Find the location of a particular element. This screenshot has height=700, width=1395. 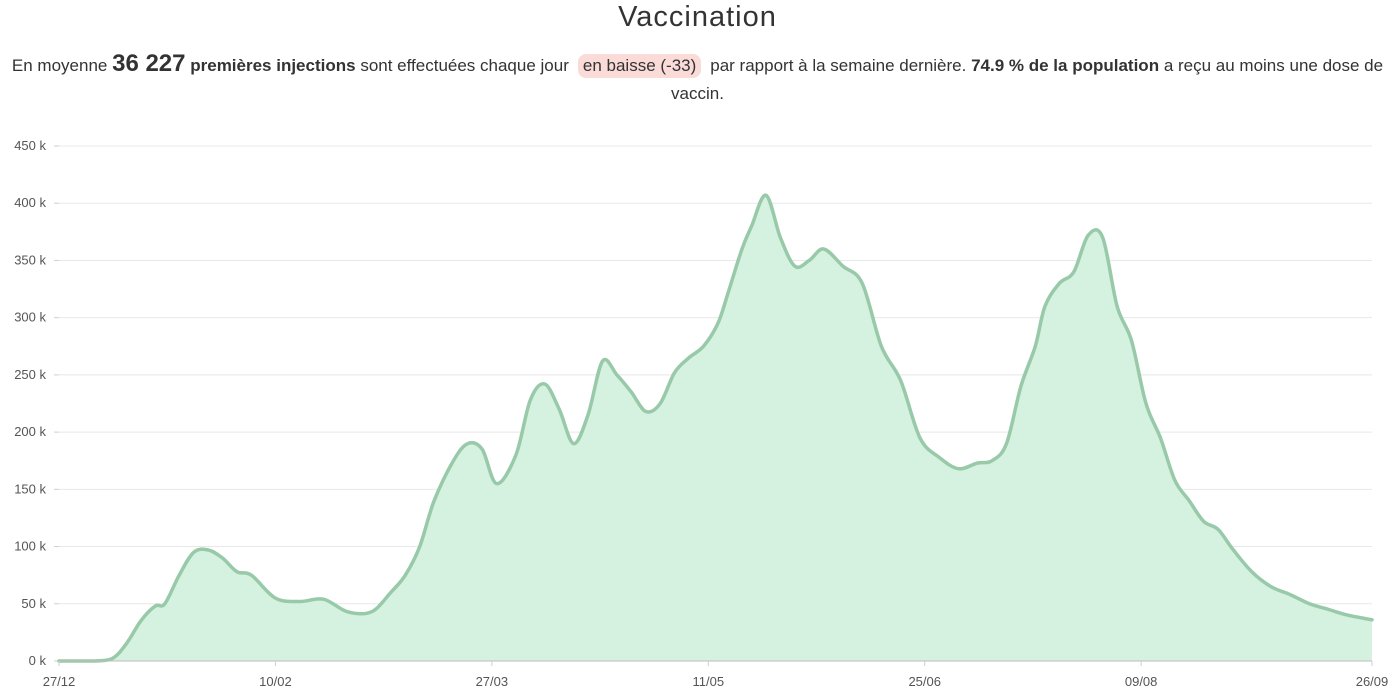

y-tick-label: 300 k is located at coordinates (30, 317).